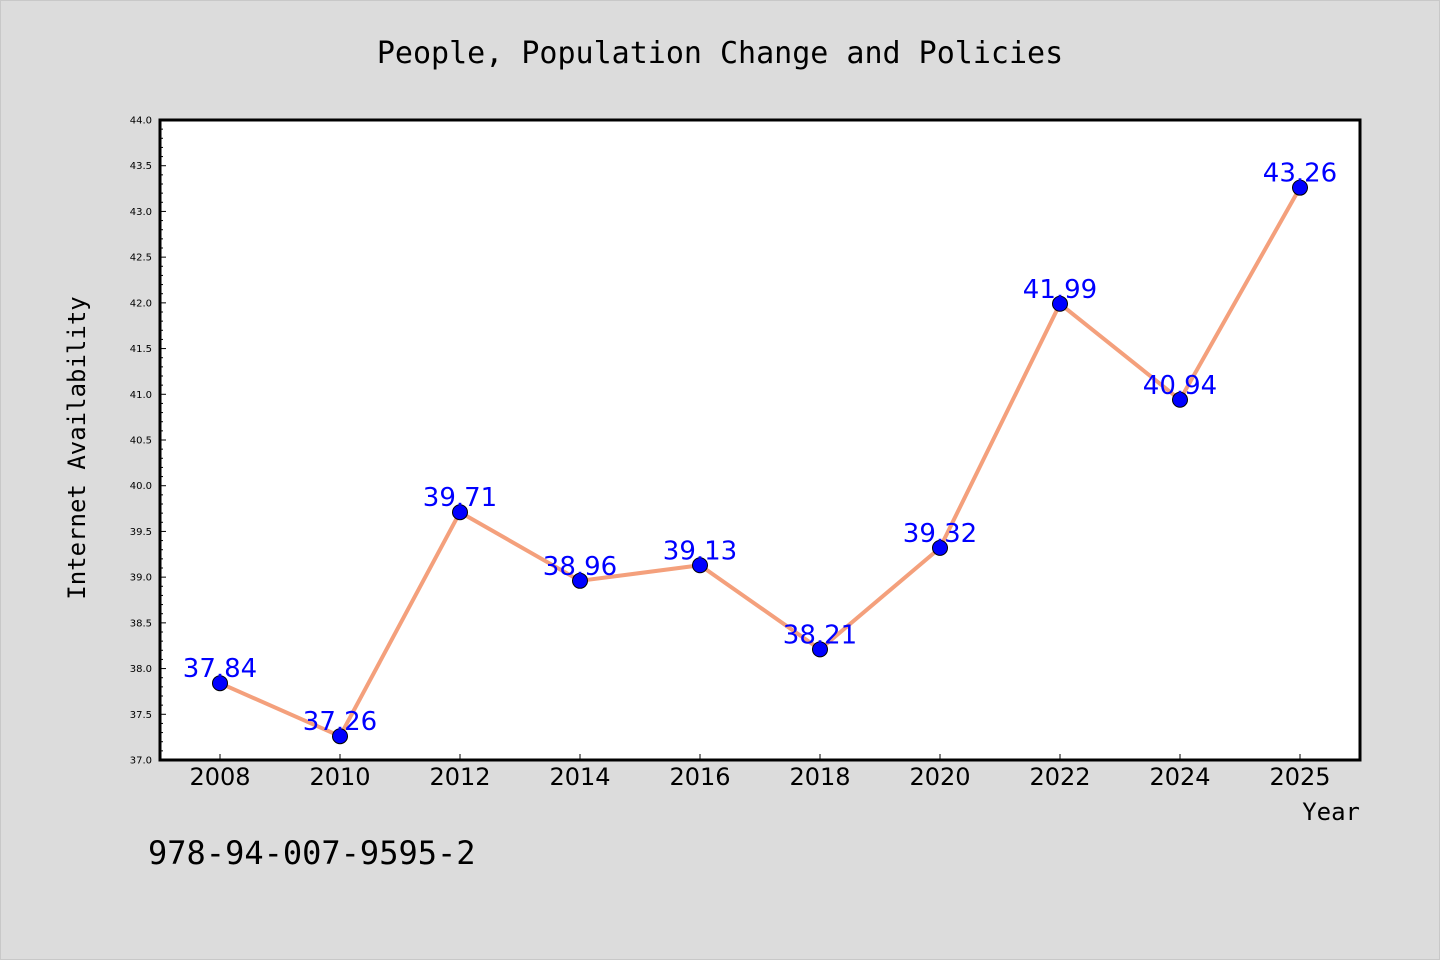 This screenshot has height=960, width=1440. I want to click on y-tick-label: 41.5, so click(141, 349).